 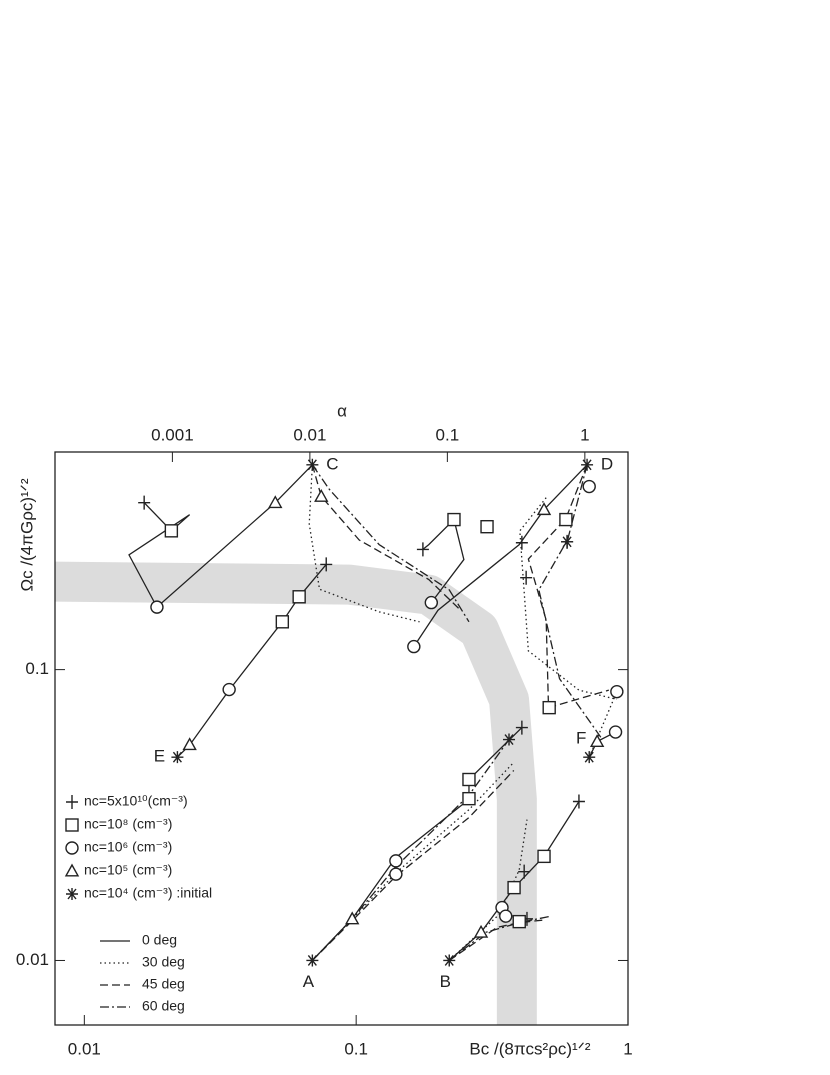 What do you see at coordinates (163, 962) in the screenshot?
I see `legend-label: 30 deg` at bounding box center [163, 962].